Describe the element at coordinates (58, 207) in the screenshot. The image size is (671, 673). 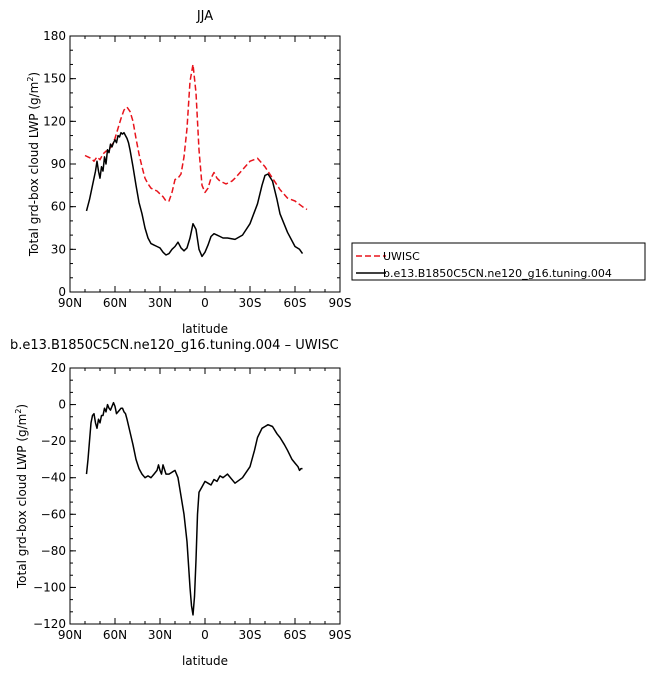
I see `y-tick-label: 60` at that location.